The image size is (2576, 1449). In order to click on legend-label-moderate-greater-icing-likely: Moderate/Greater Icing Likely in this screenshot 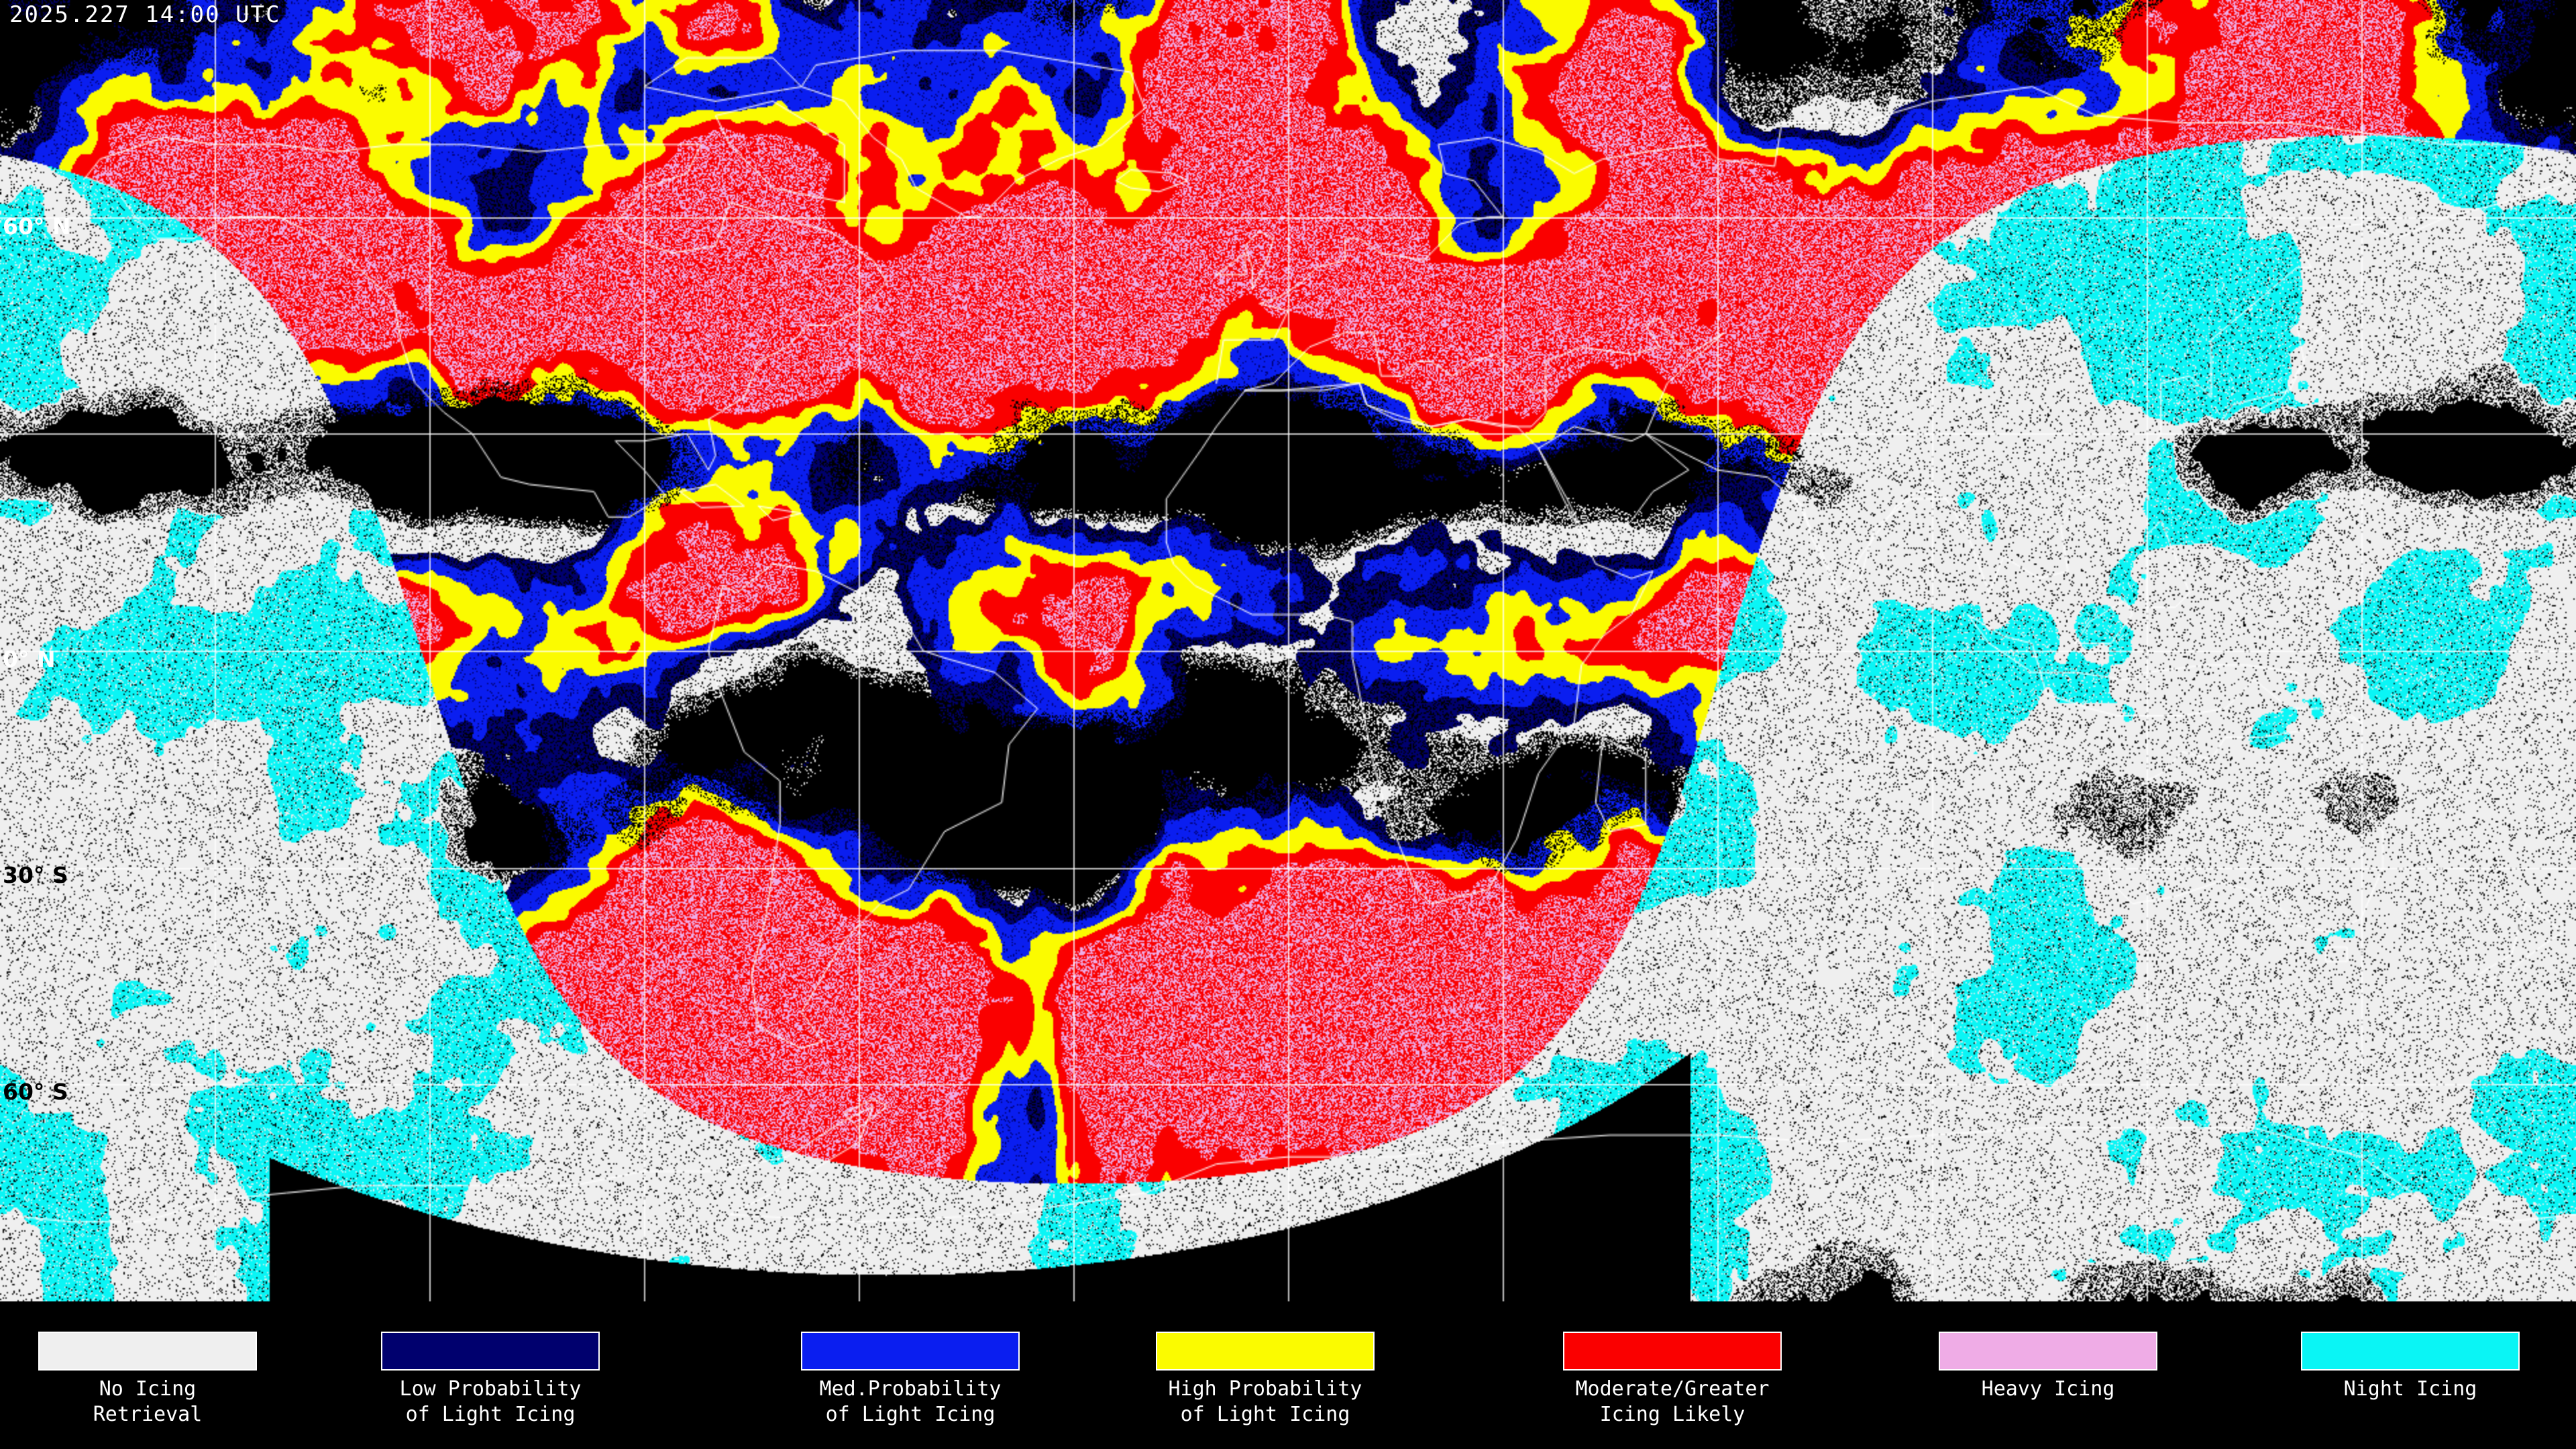, I will do `click(1672, 1402)`.